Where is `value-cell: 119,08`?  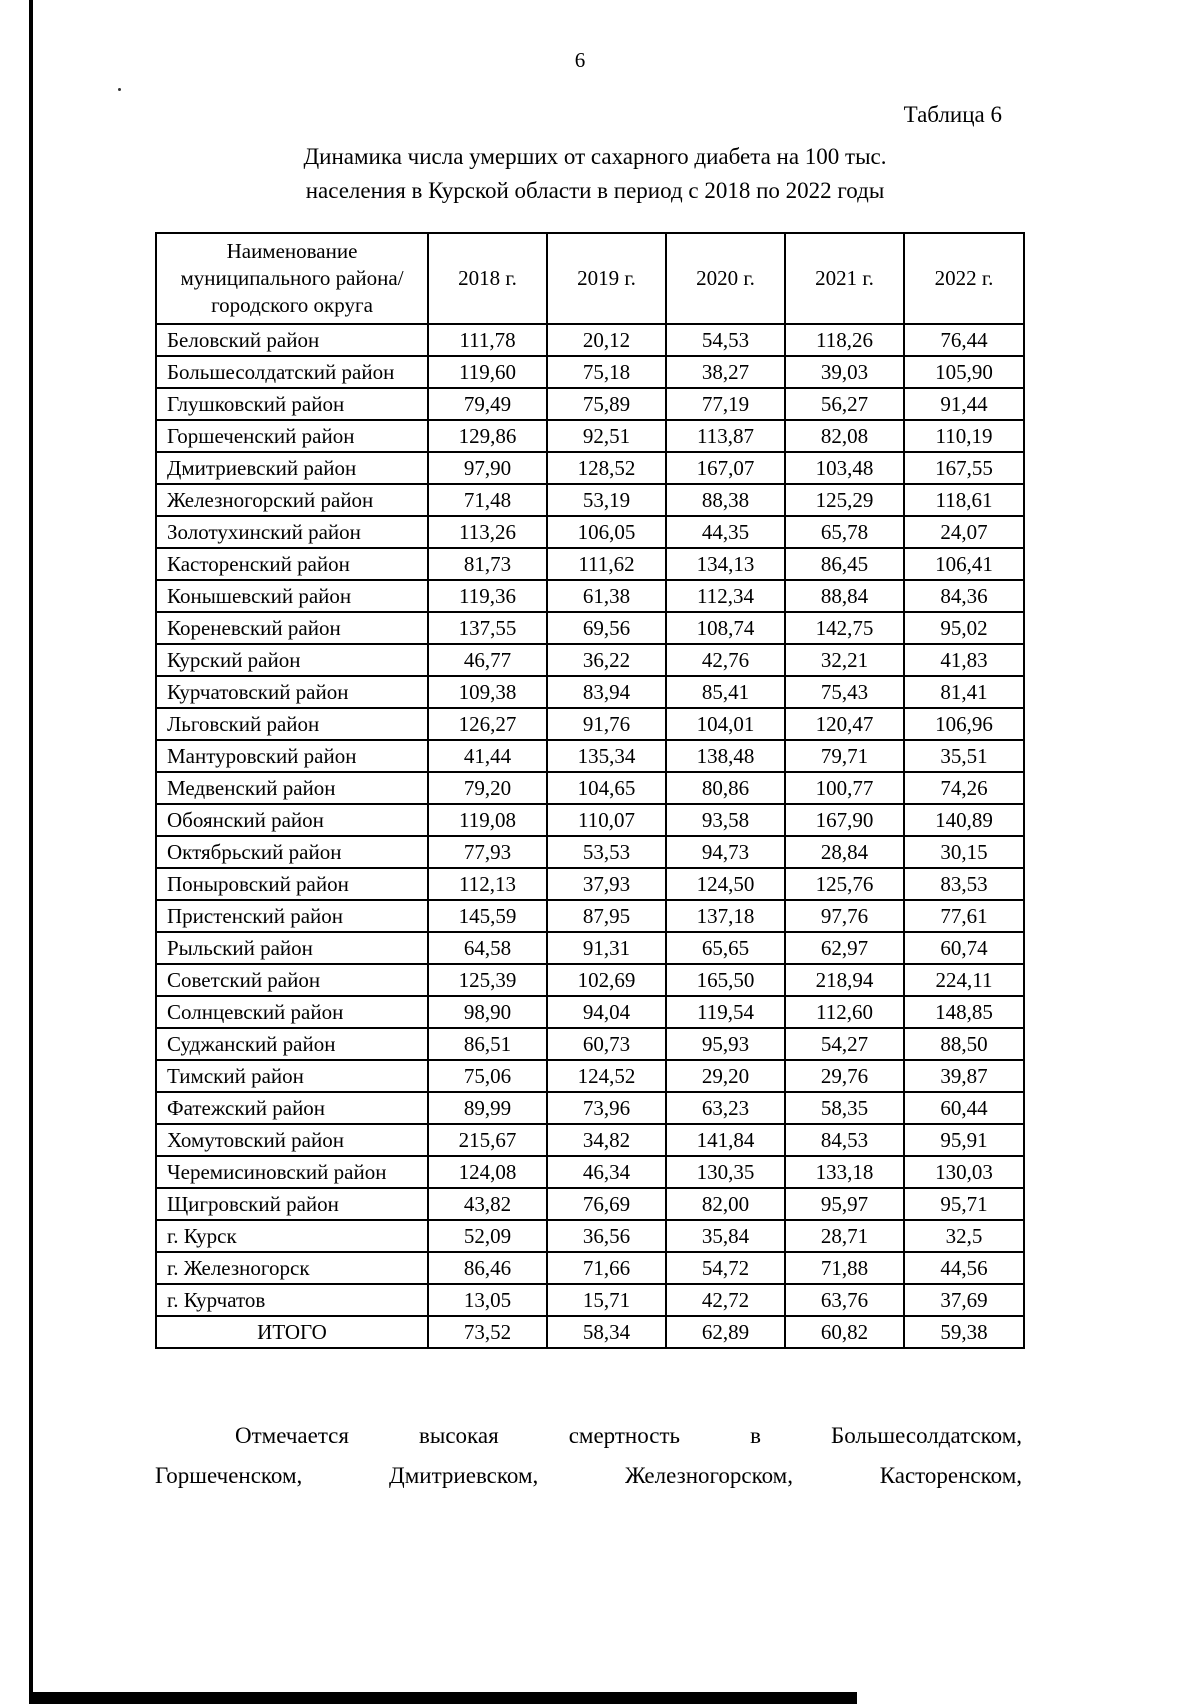 value-cell: 119,08 is located at coordinates (487, 820).